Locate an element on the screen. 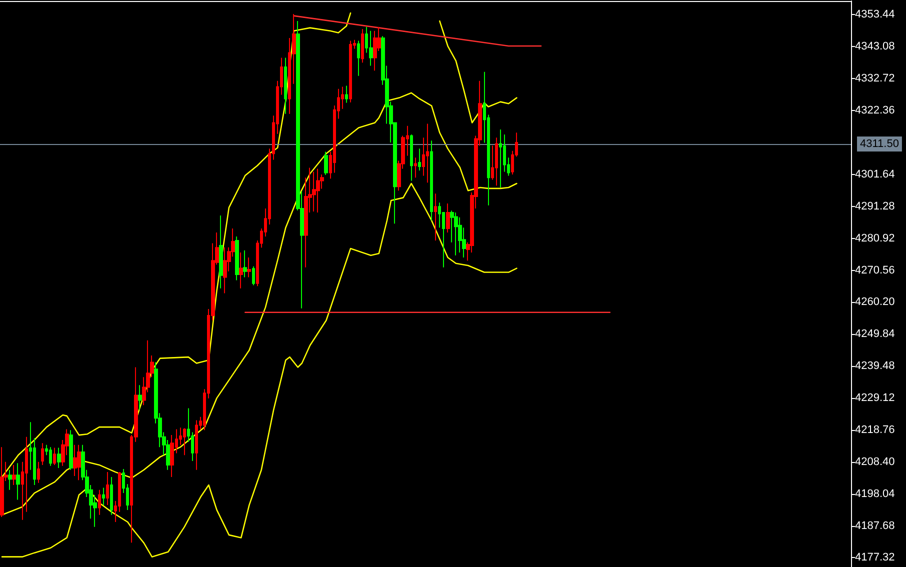 The width and height of the screenshot is (906, 567). y-tick-label: 4270.56 is located at coordinates (875, 270).